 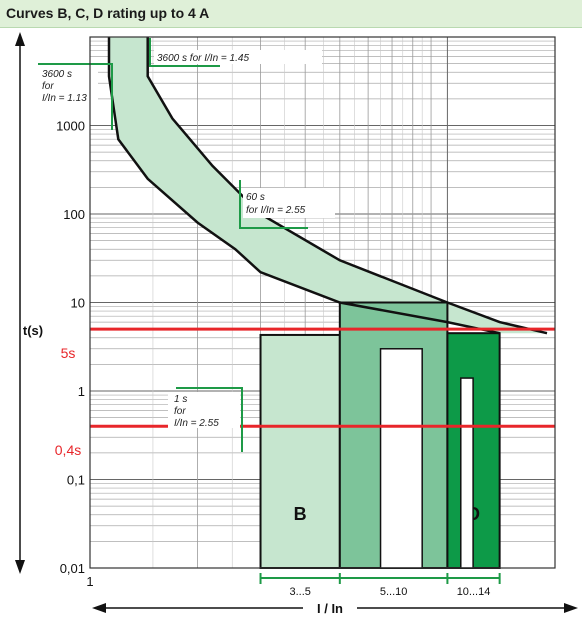 I want to click on y-tick-label: 10, so click(x=78, y=303).